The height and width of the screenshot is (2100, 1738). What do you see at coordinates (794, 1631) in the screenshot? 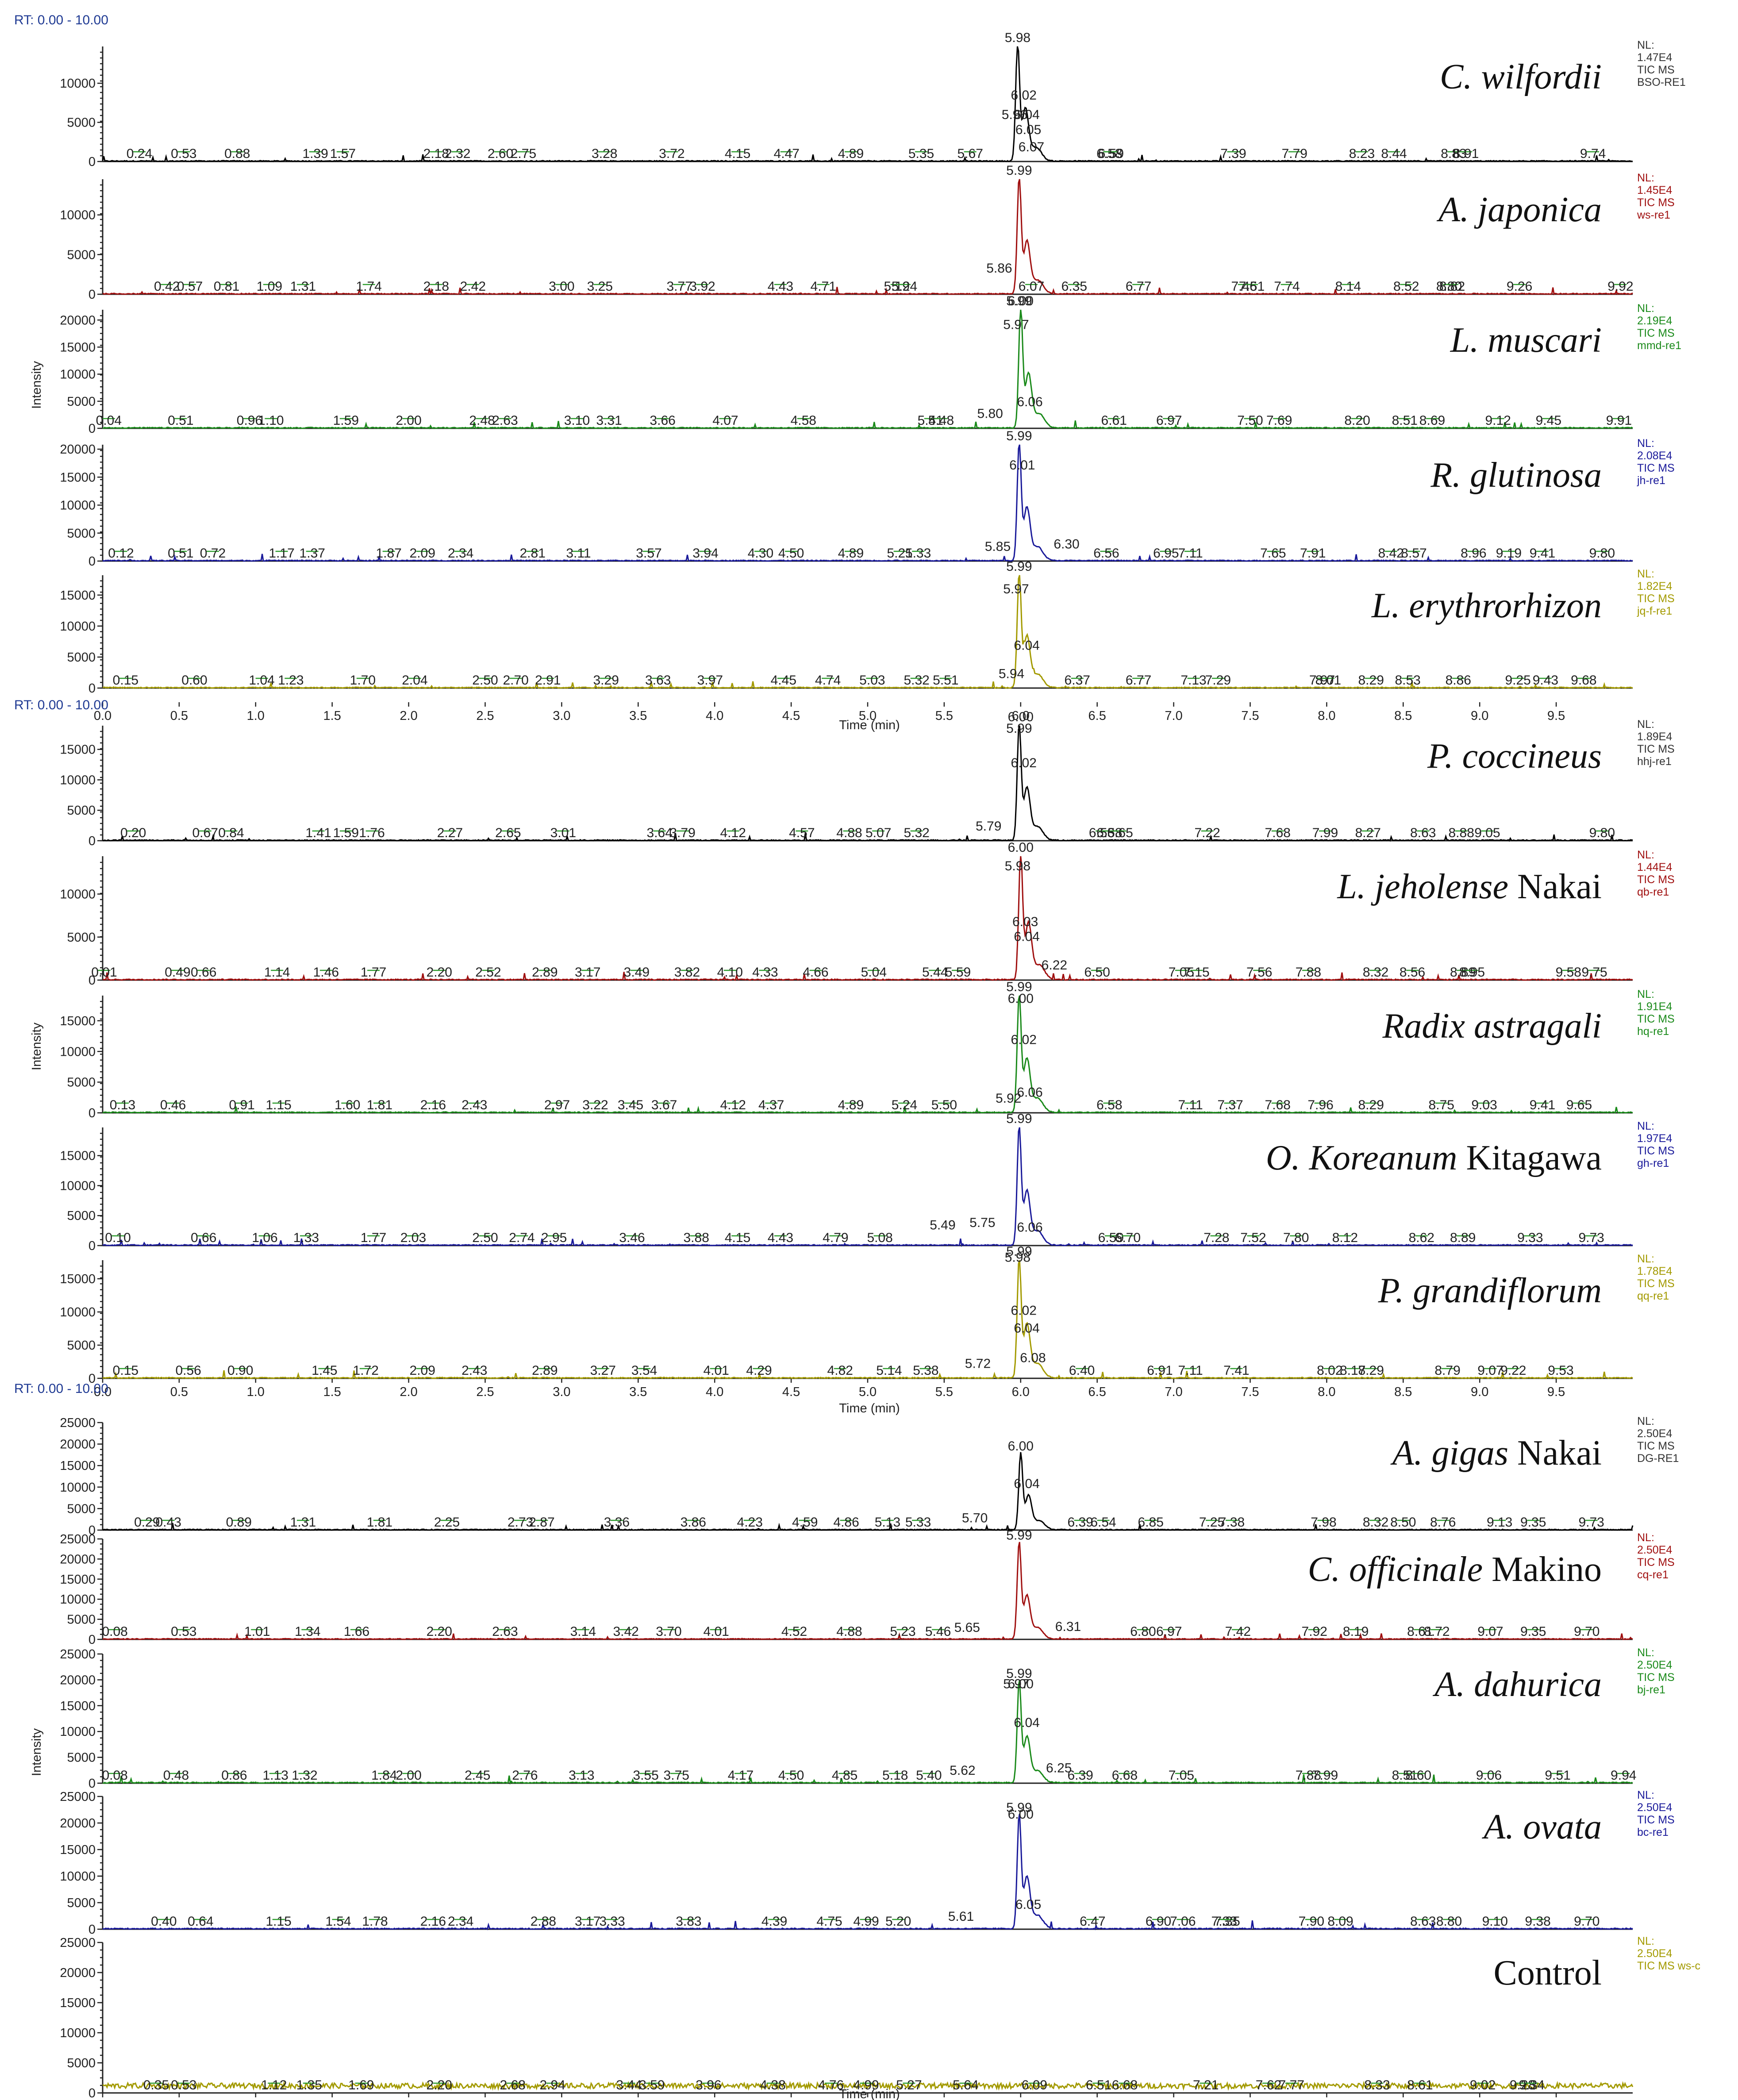
I see `peak-rt-label: 4.52` at bounding box center [794, 1631].